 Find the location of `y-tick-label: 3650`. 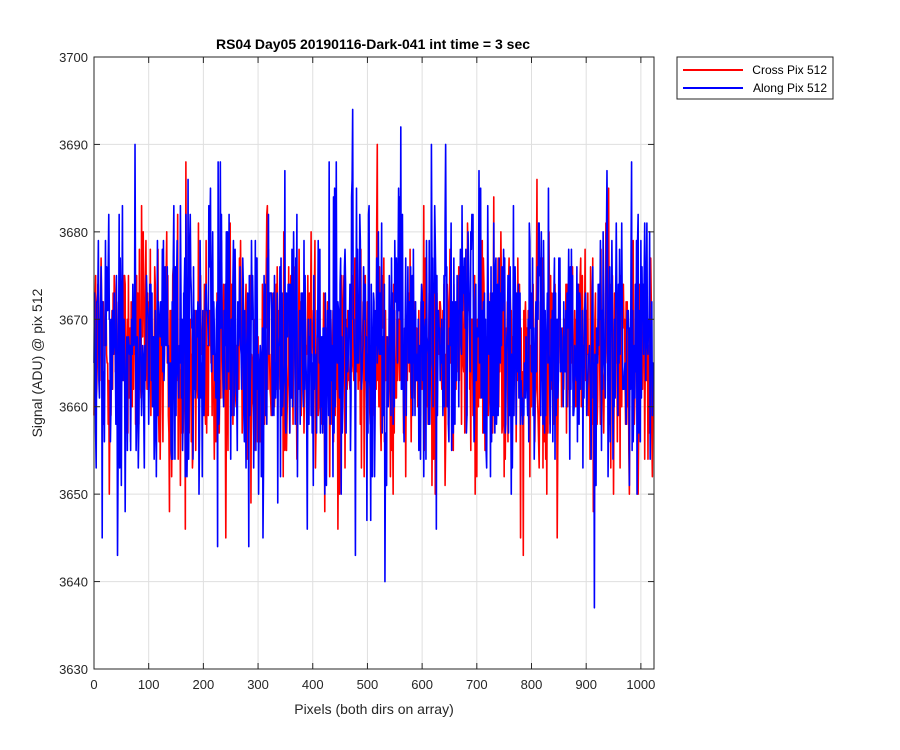

y-tick-label: 3650 is located at coordinates (73, 494).